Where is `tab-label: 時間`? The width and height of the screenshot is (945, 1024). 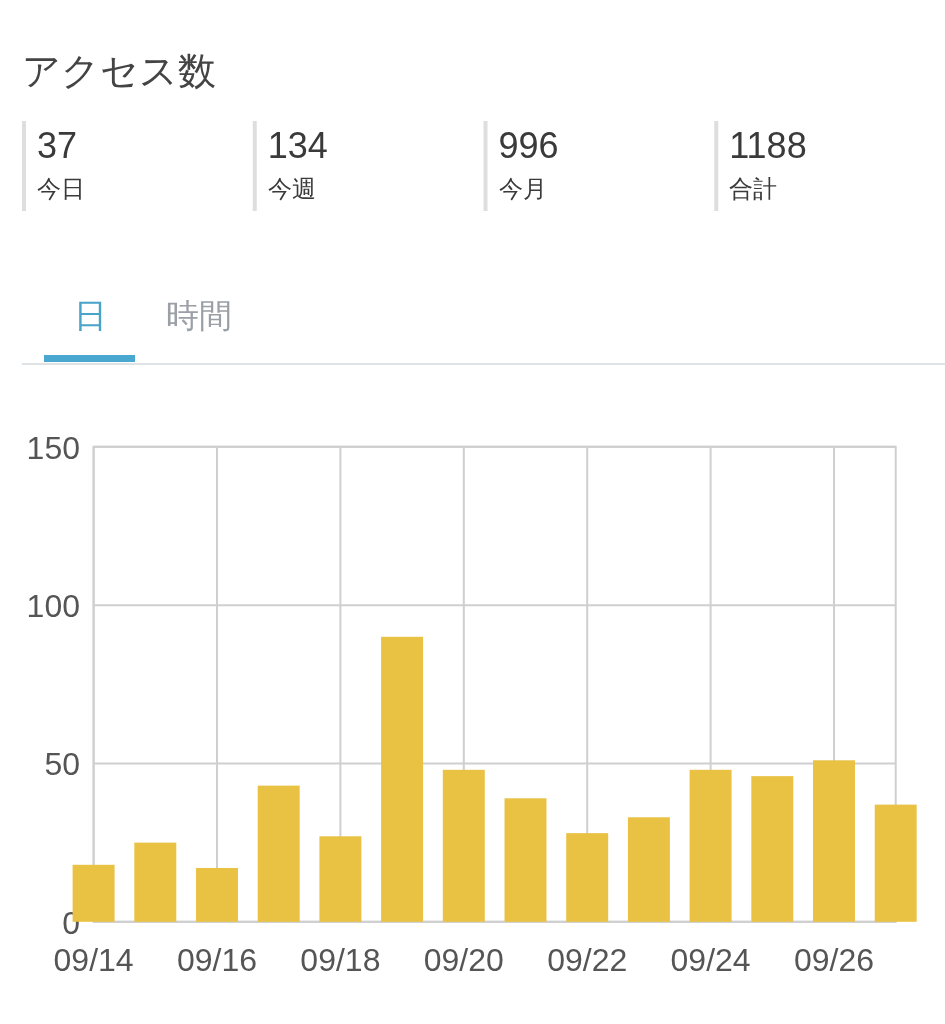
tab-label: 時間 is located at coordinates (199, 315).